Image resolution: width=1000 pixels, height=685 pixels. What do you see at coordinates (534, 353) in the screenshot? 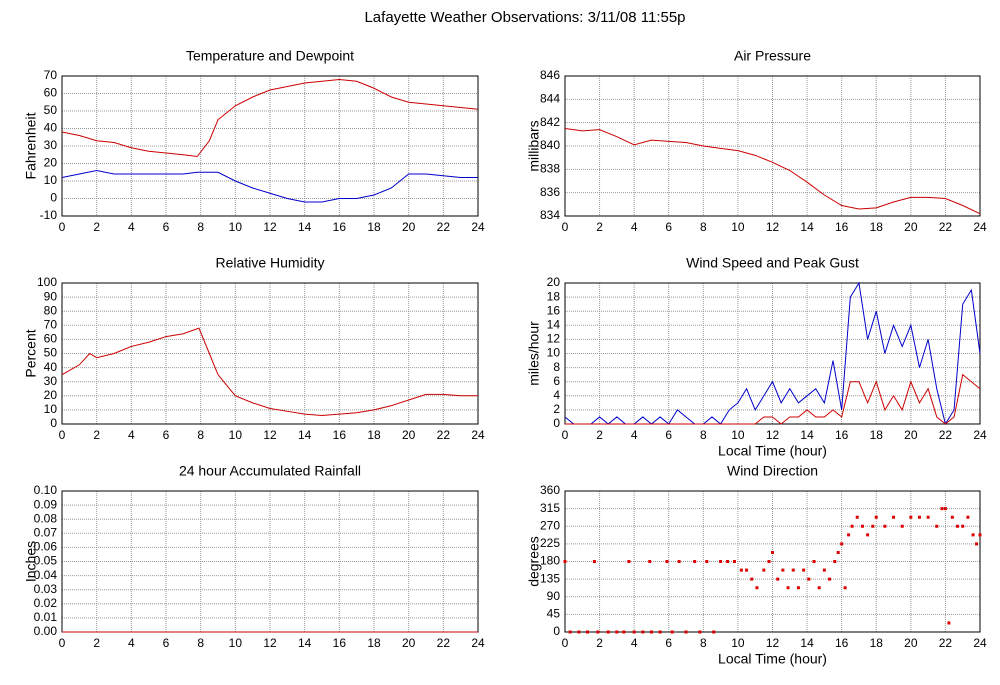
I see `y-axis-label: miles/hour` at bounding box center [534, 353].